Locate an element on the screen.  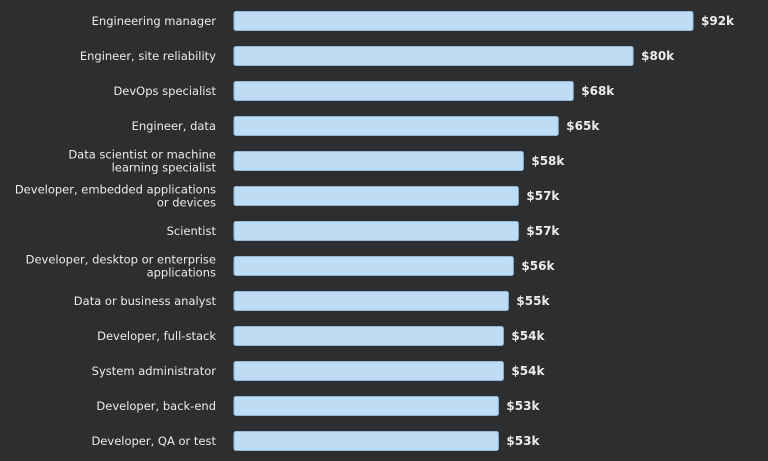
category-label: Engineer, site reliability is located at coordinates (148, 56).